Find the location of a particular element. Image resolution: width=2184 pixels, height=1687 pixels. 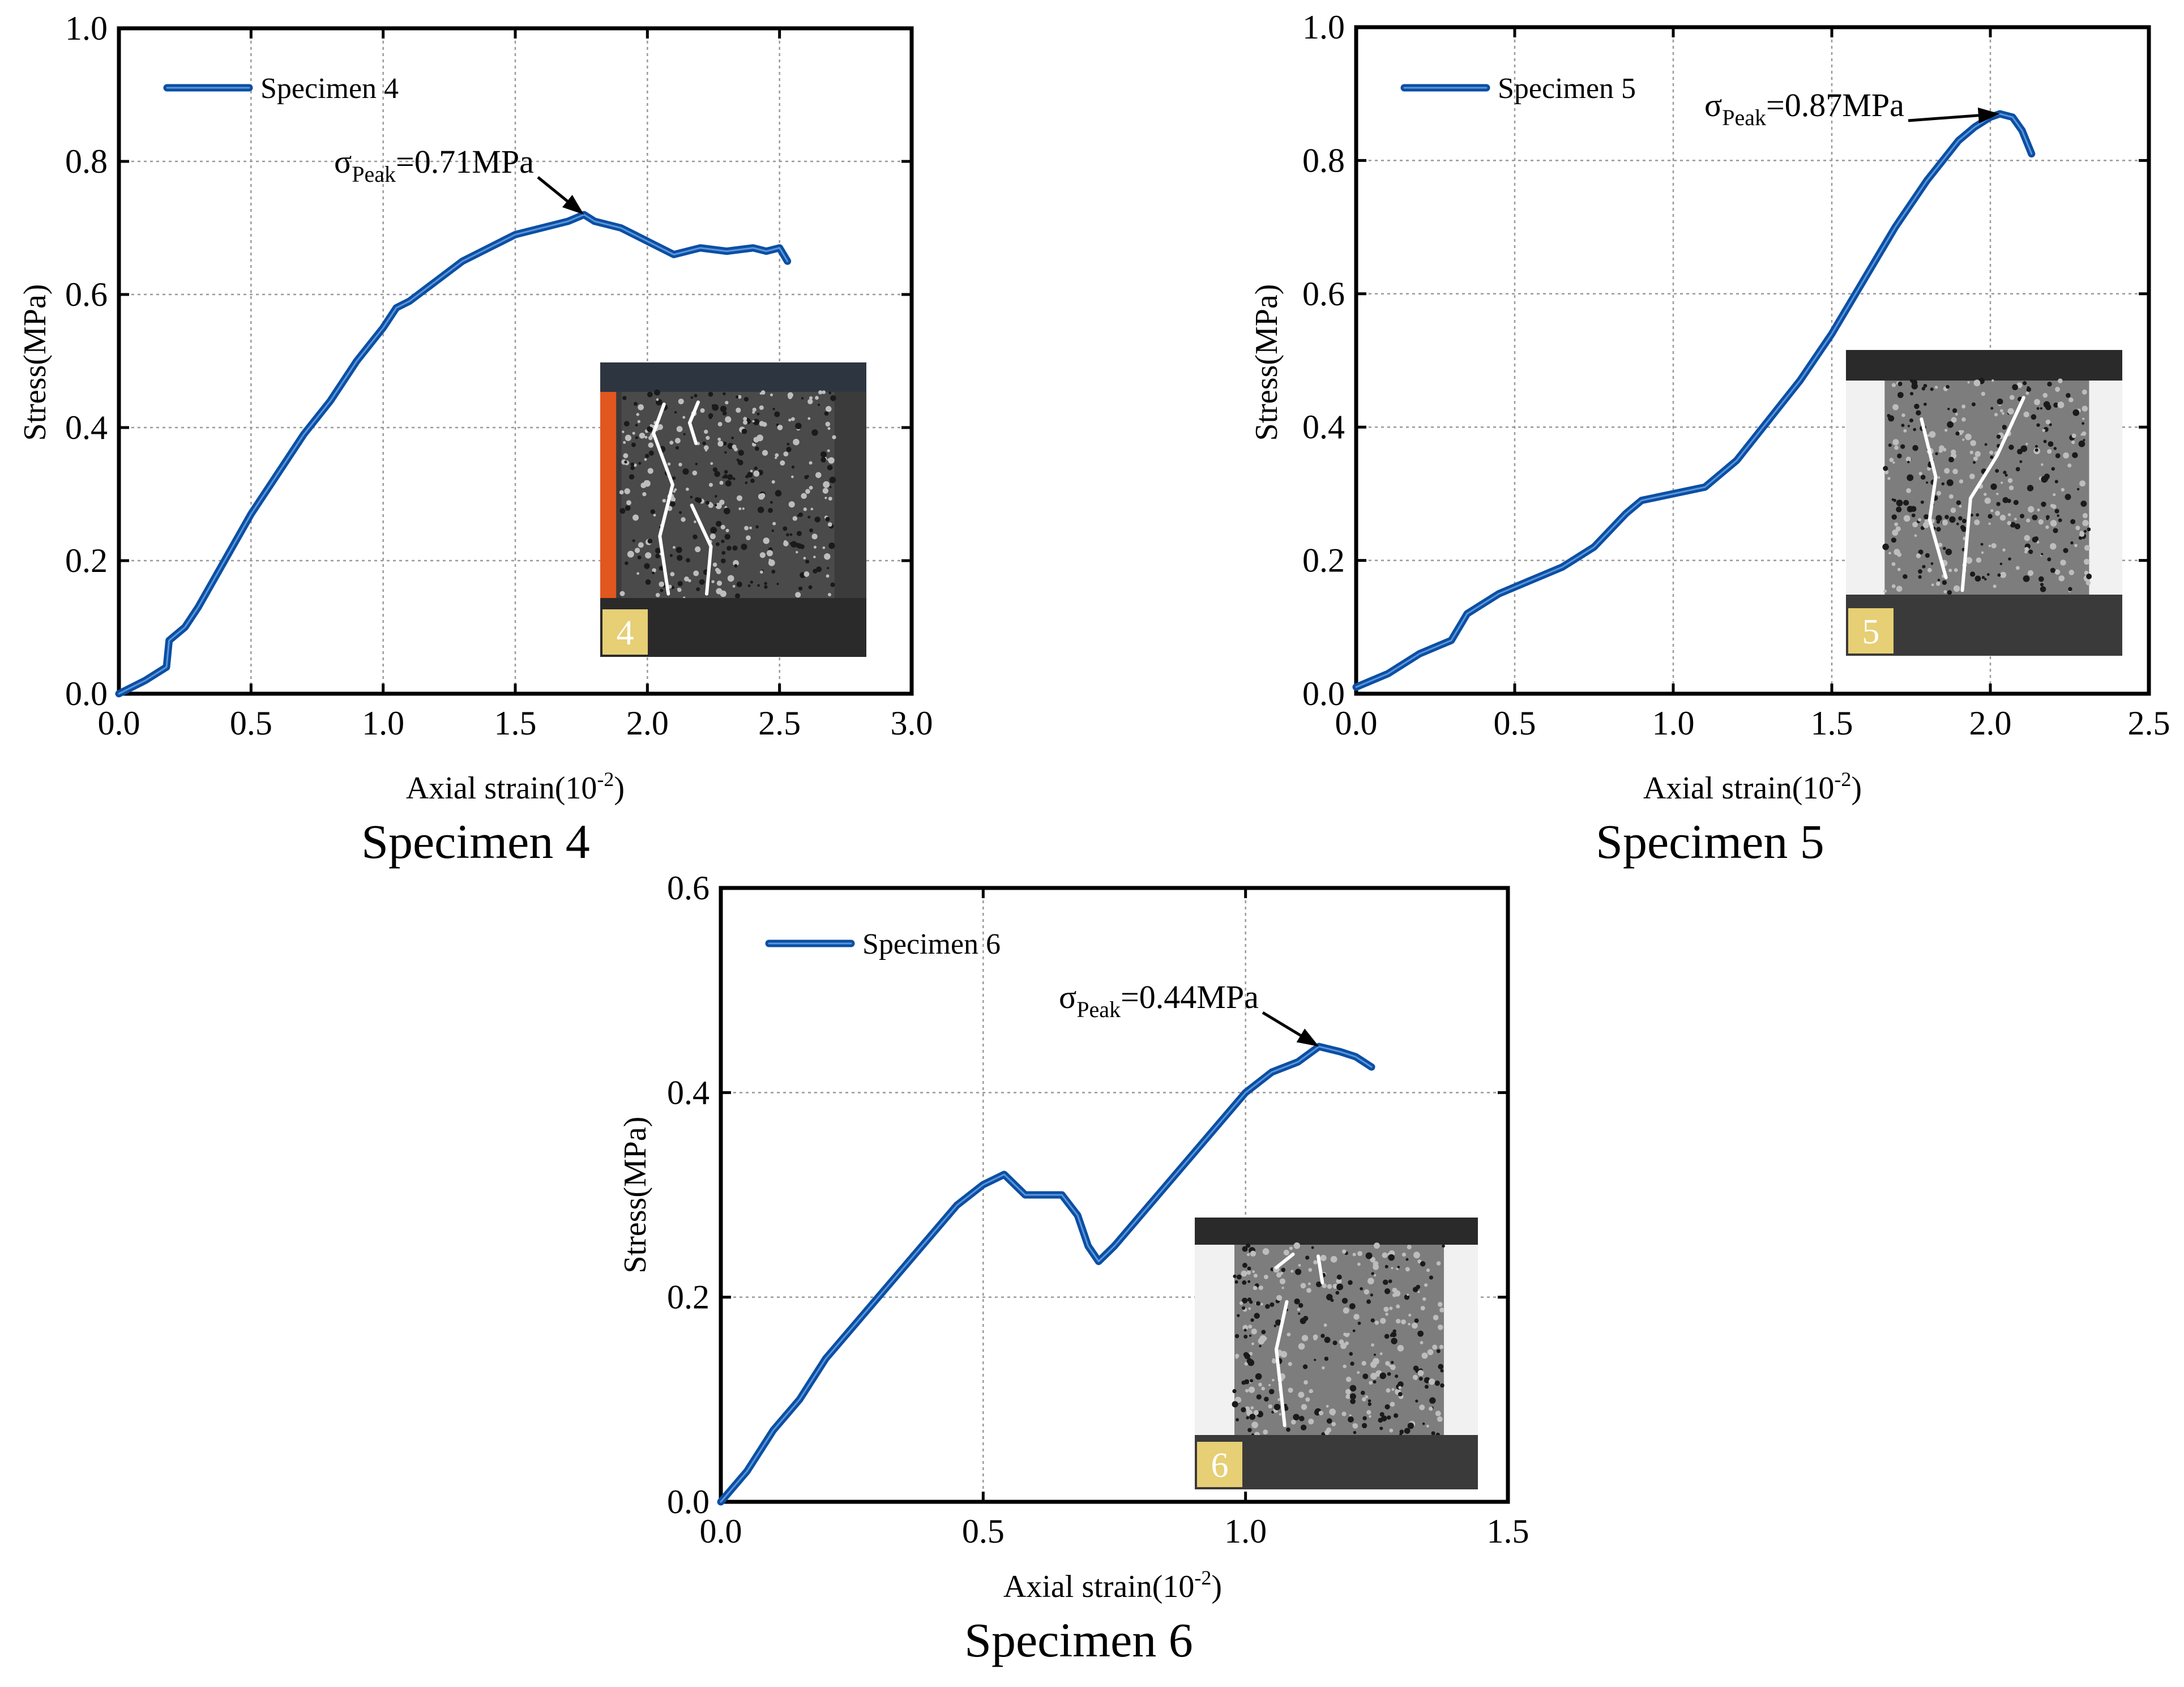

inset-crack-line is located at coordinates (1285, 1261).